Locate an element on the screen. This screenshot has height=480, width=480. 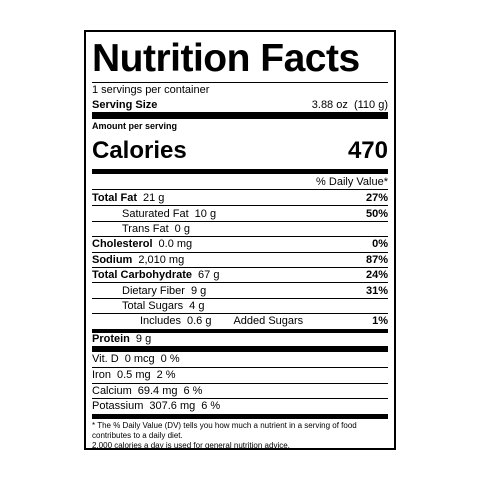
daily-value: 0% is located at coordinates (380, 244).